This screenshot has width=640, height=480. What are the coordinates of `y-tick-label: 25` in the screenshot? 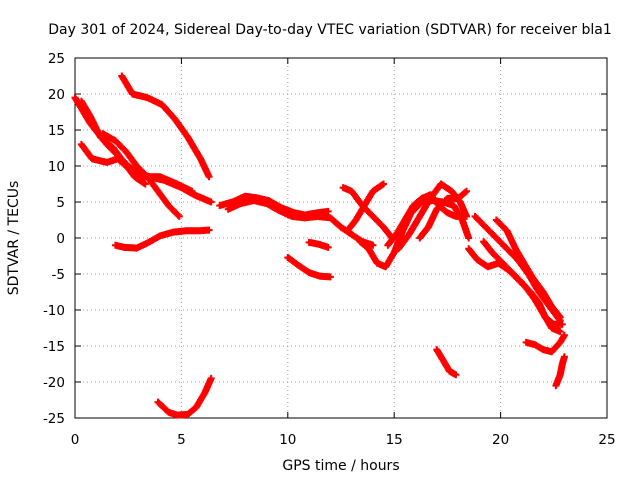 It's located at (56, 59).